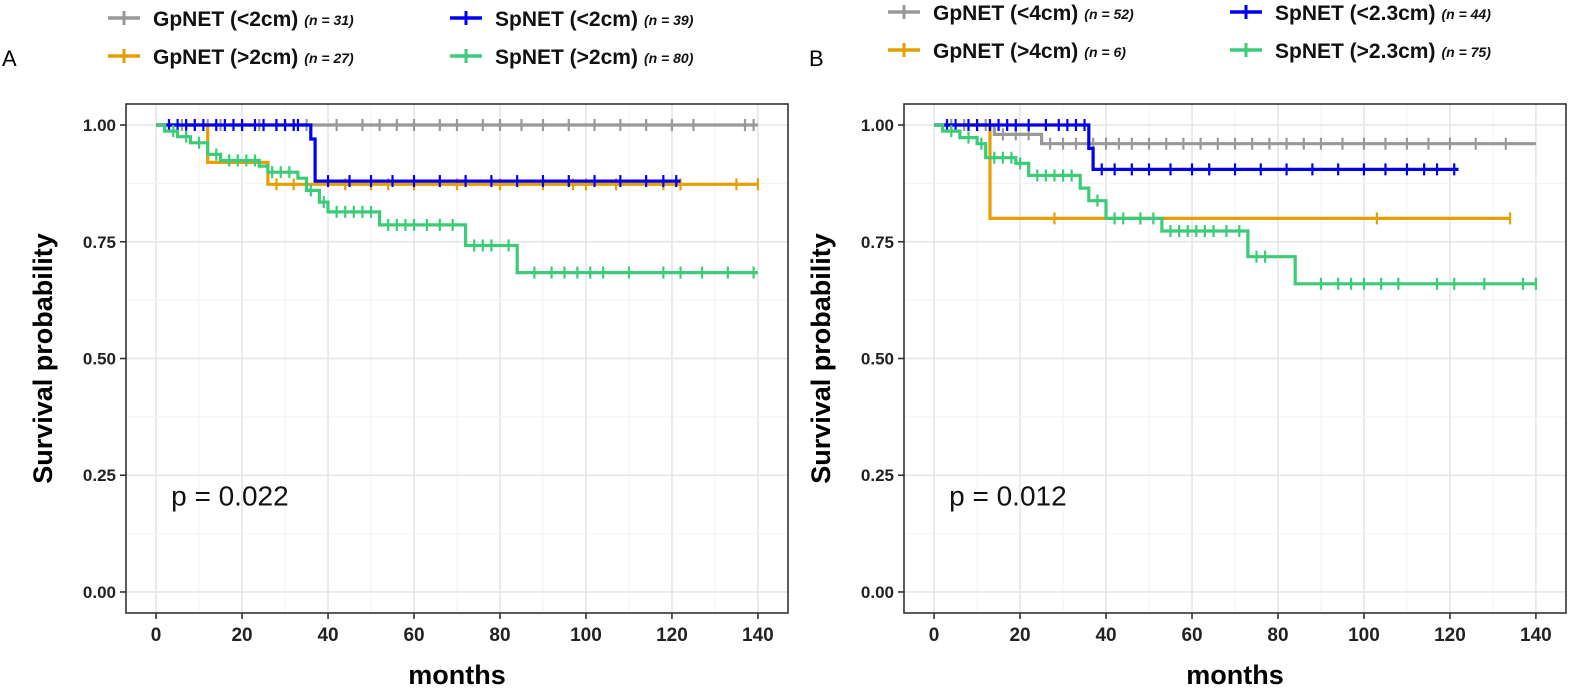 Image resolution: width=1571 pixels, height=688 pixels. I want to click on x-axis-a: 0 20 40 60 80 100 120 140, so click(462, 629).